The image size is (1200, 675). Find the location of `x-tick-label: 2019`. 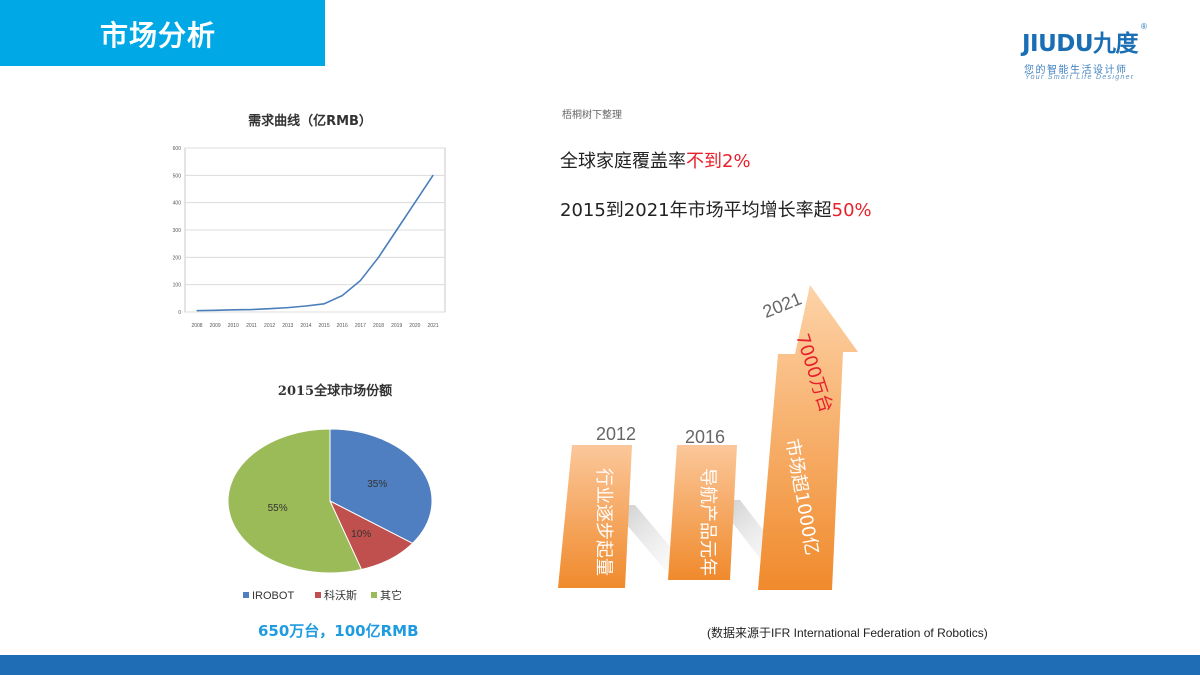

x-tick-label: 2019 is located at coordinates (396, 326).